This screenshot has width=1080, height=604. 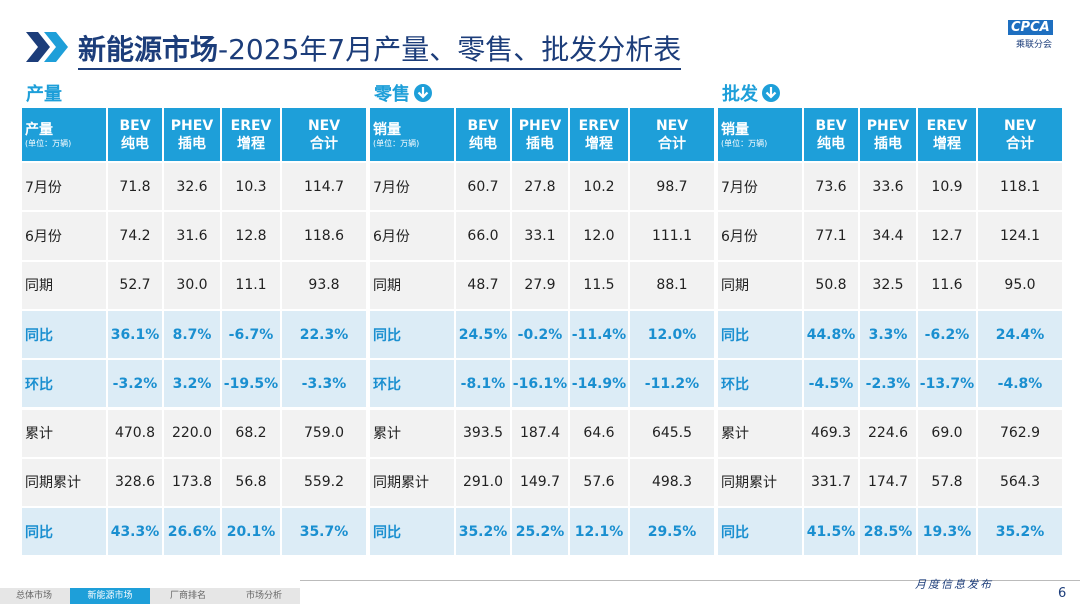 I want to click on cell-value: -14.9%, so click(x=600, y=385).